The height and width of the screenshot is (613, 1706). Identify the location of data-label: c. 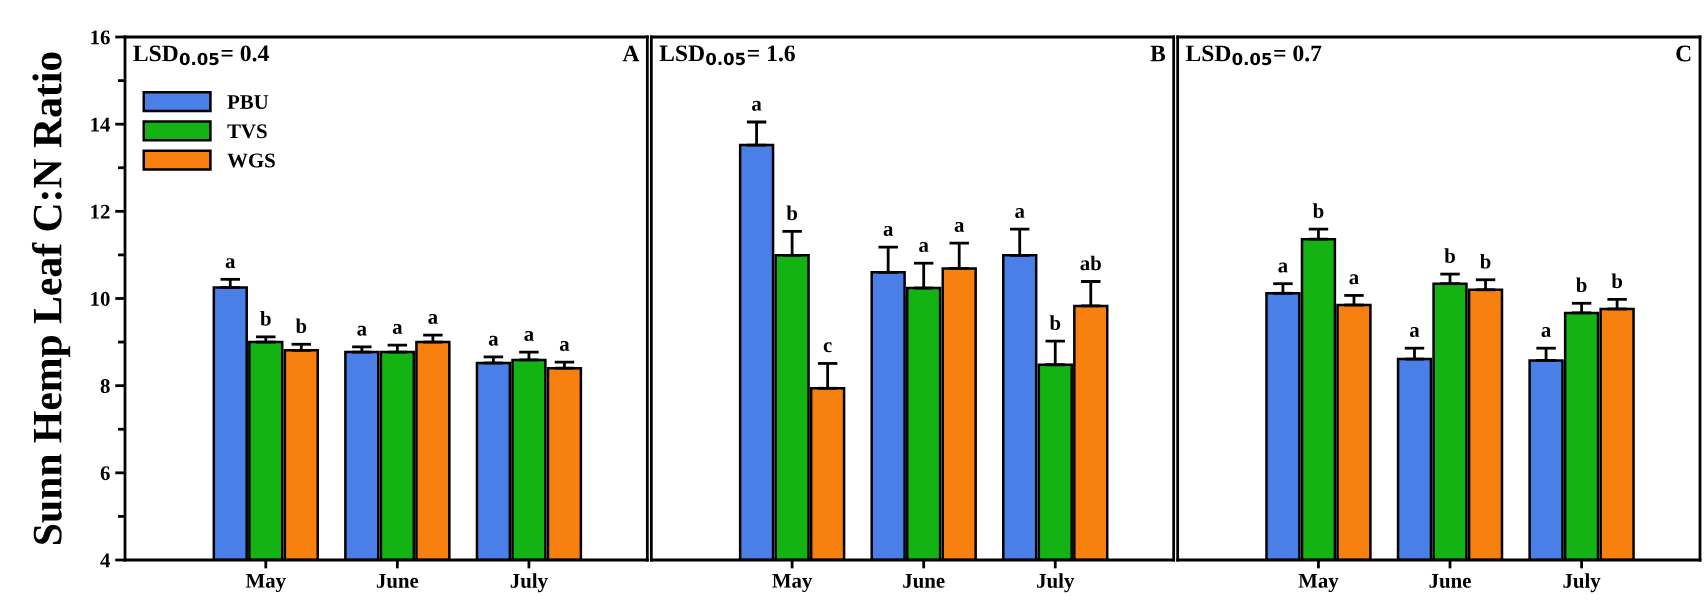
(827, 347).